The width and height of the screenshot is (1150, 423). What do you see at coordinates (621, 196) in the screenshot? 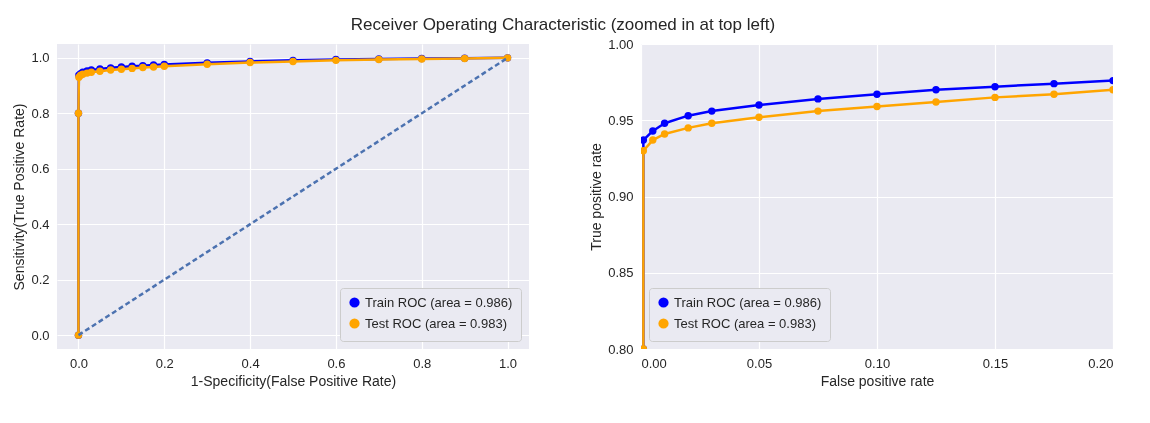
I see `y-tick-label: 0.90` at bounding box center [621, 196].